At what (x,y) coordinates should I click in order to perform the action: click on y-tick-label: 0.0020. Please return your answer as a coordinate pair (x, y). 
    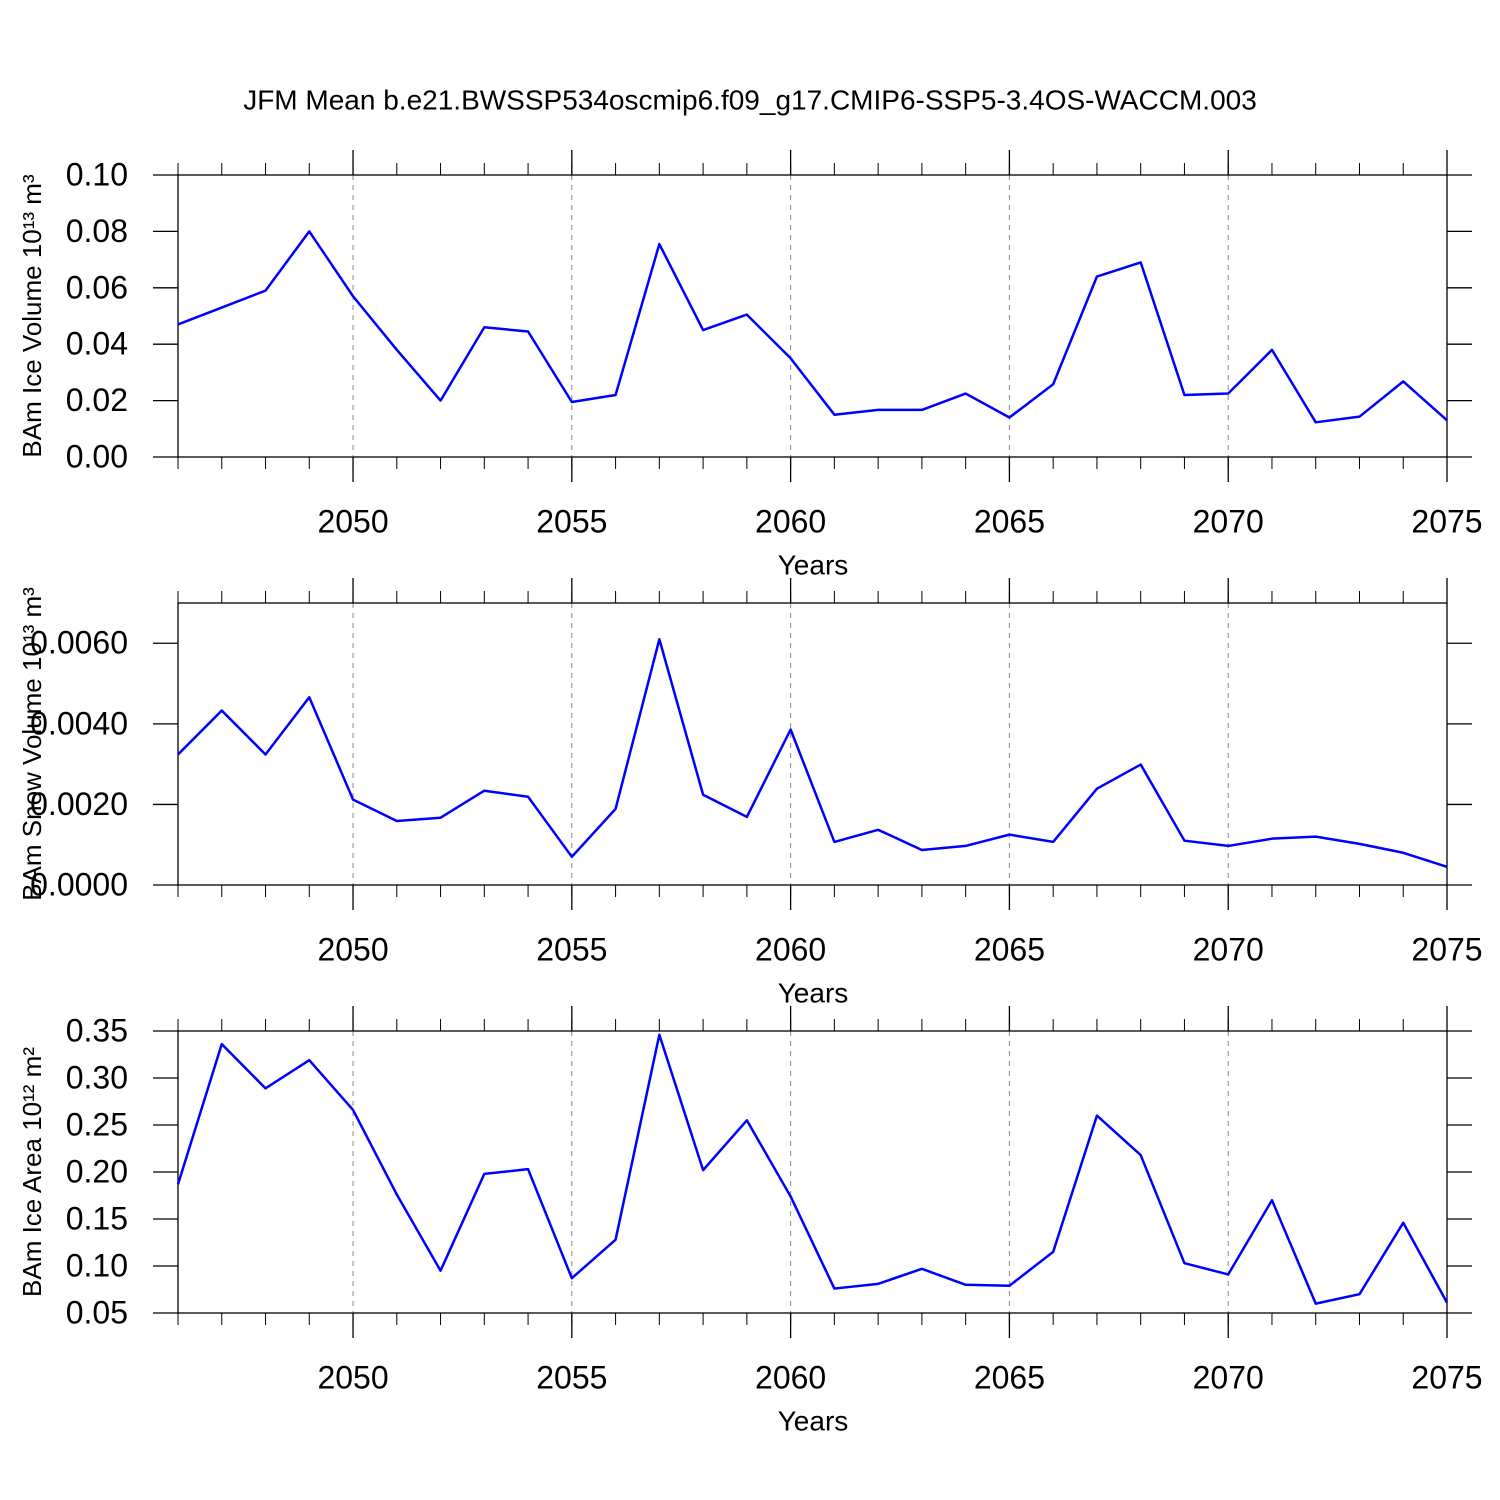
    Looking at the image, I should click on (79, 804).